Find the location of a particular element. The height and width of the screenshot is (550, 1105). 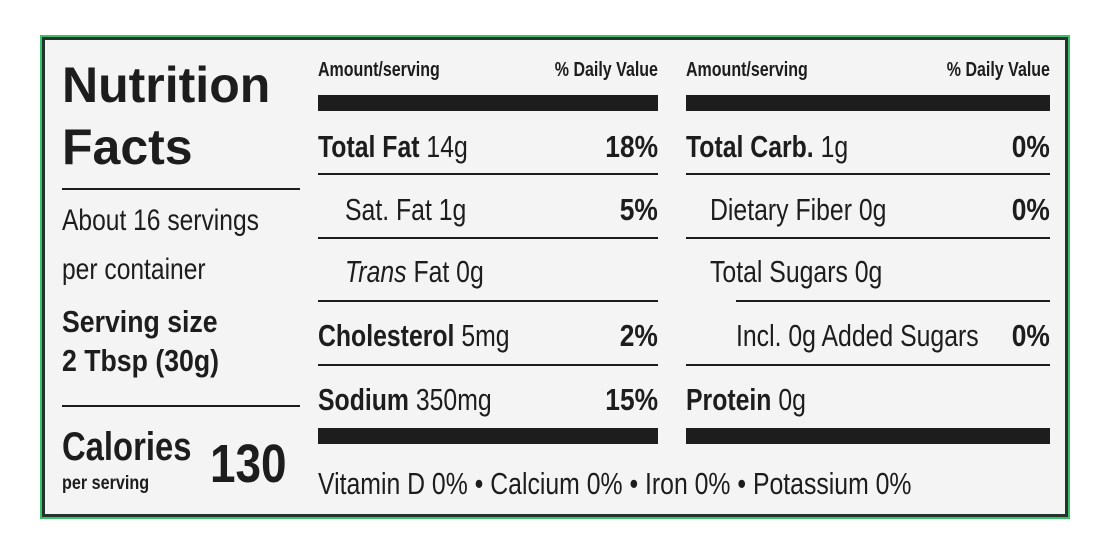

nutrient-name: Total Sugars is located at coordinates (779, 271).